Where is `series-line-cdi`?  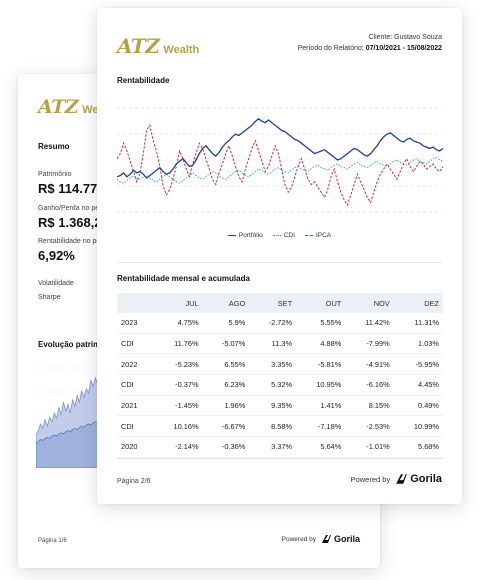 series-line-cdi is located at coordinates (280, 170).